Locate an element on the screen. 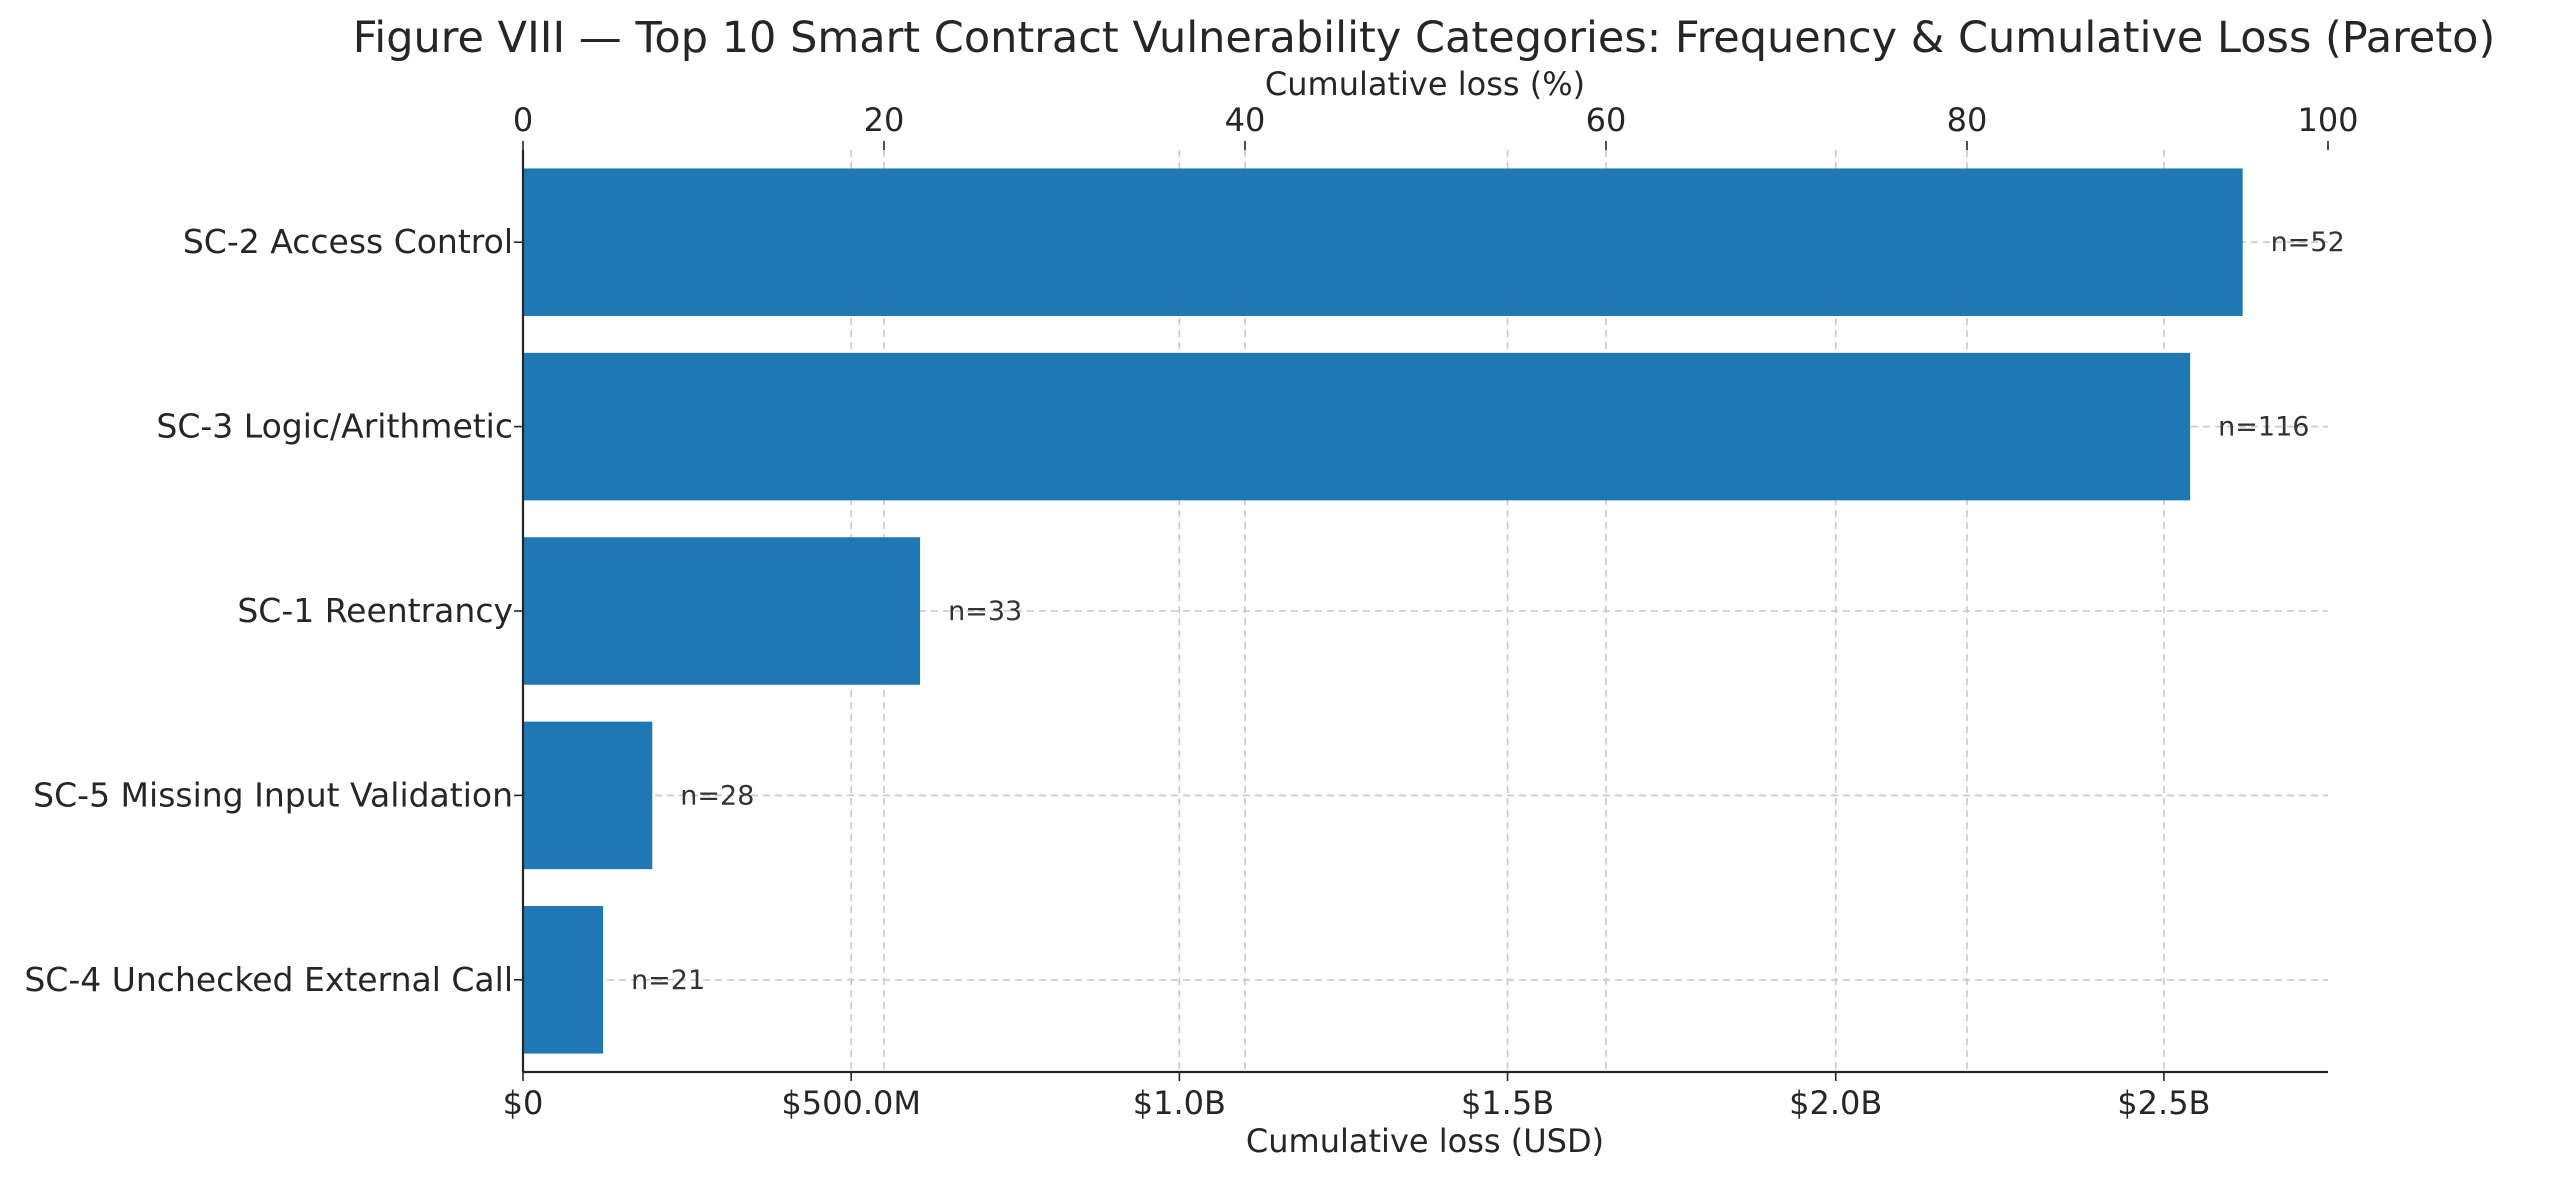 This screenshot has width=2554, height=1180. x-tick-label-0: $0 is located at coordinates (523, 1103).